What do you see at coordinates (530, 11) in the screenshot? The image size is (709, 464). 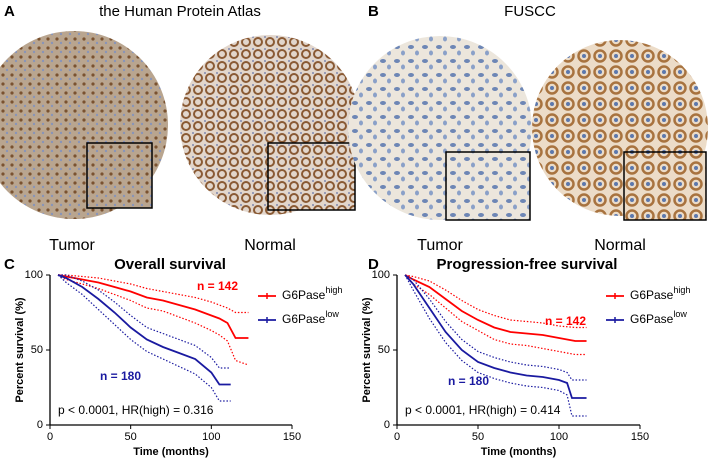 I see `panel-title: FUSCC` at bounding box center [530, 11].